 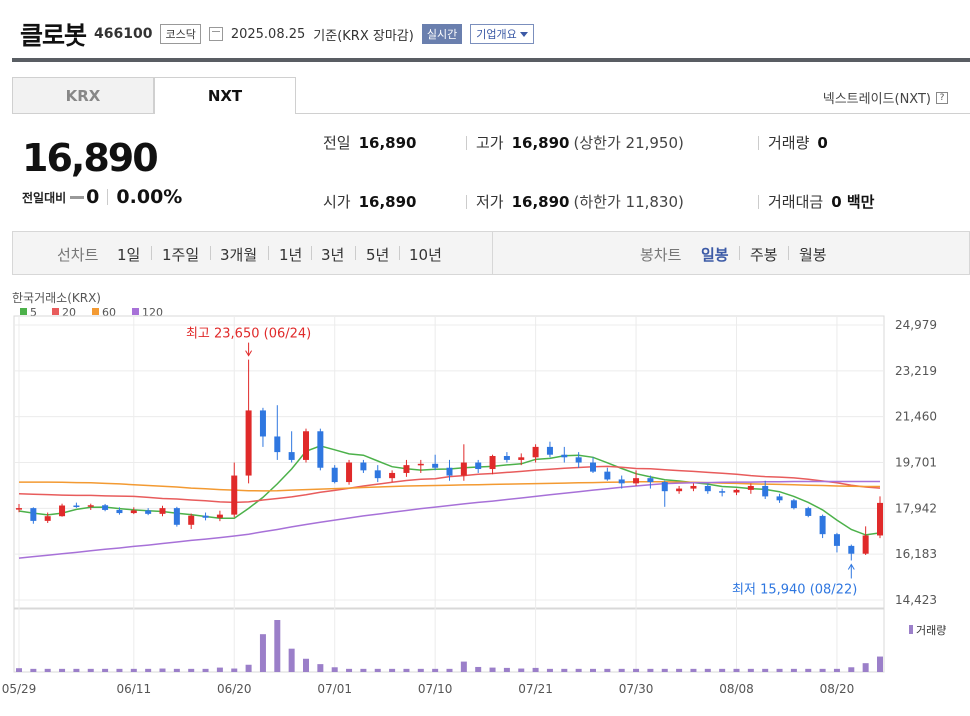 I want to click on x-tick-label: 06/11, so click(x=134, y=689).